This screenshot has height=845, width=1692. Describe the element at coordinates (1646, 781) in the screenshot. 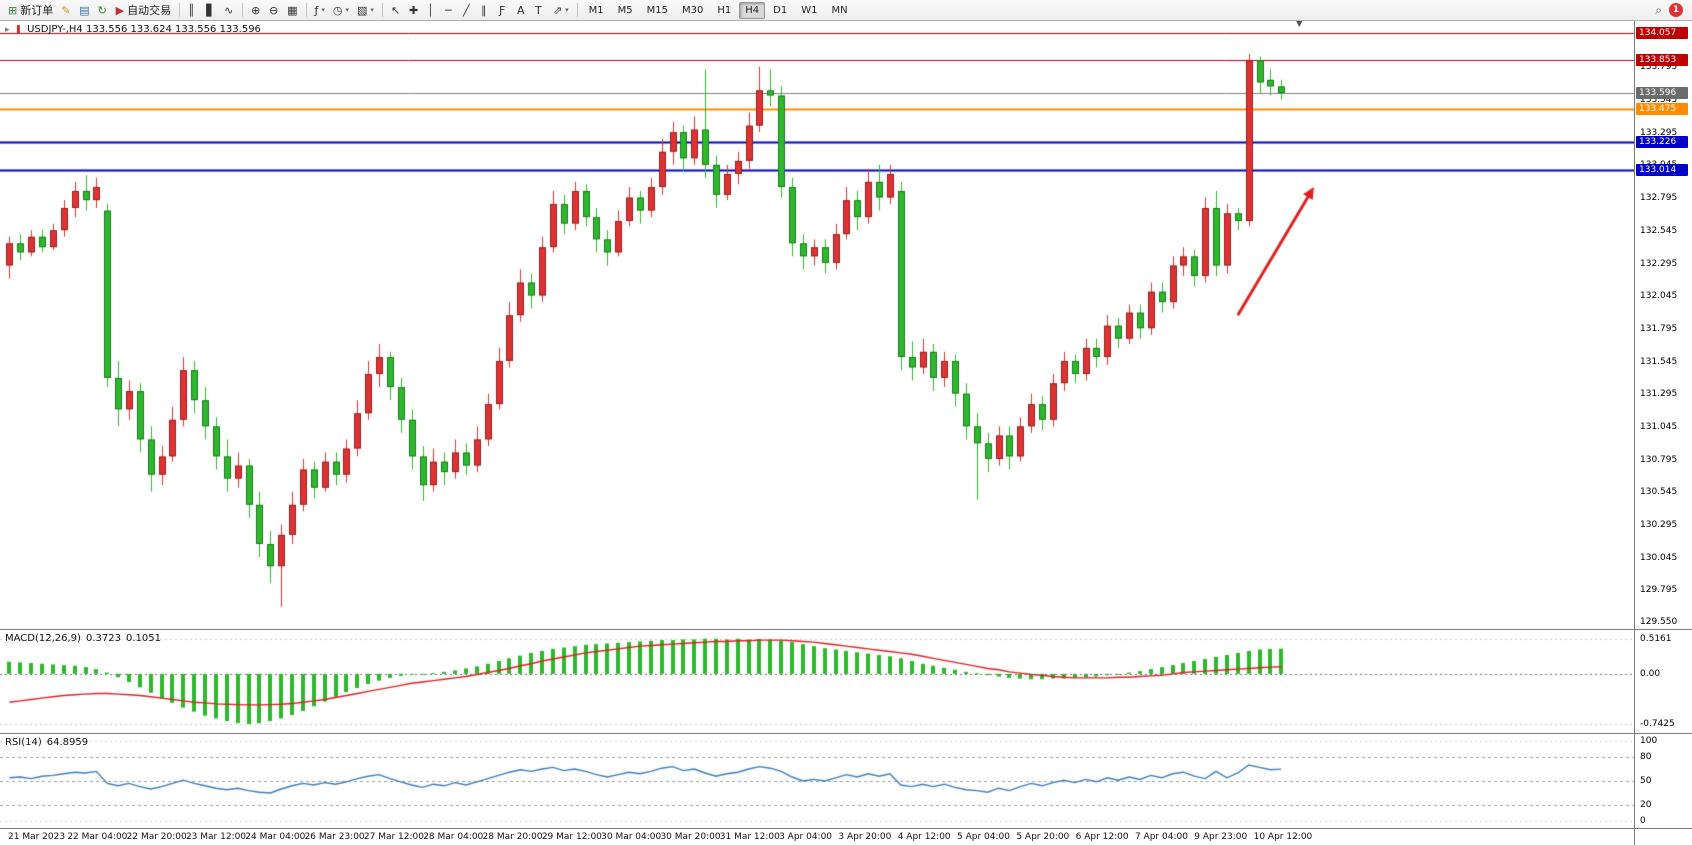

I see `rsi-tick-label: 50` at that location.